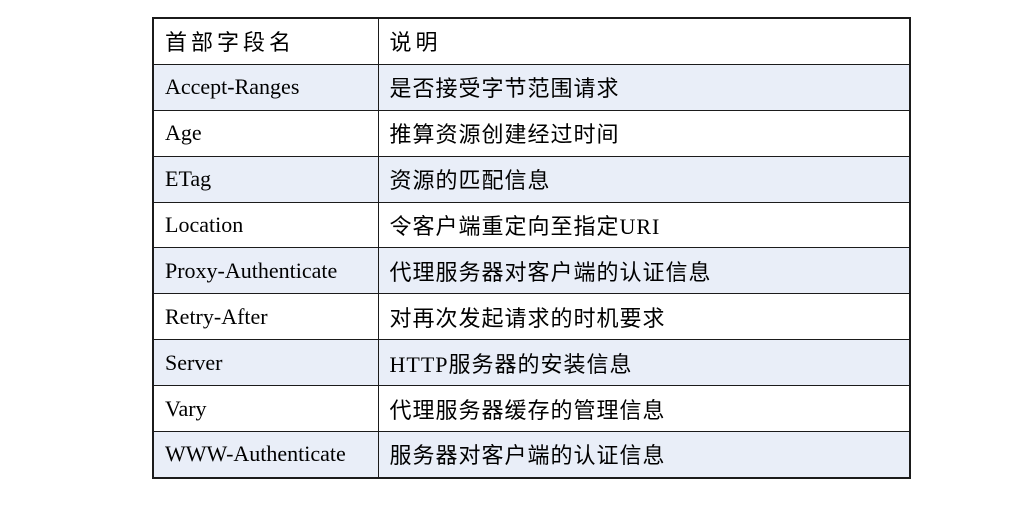  I want to click on table-row: WWW-Authenticate 服务器对客户端的认证信息, so click(531, 455).